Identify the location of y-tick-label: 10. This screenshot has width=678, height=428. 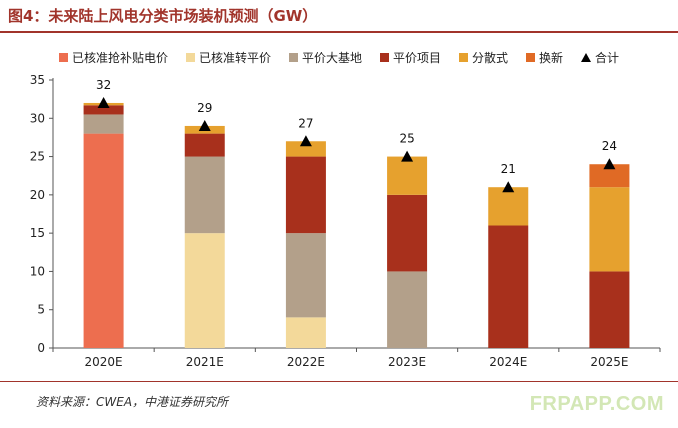
(37, 271).